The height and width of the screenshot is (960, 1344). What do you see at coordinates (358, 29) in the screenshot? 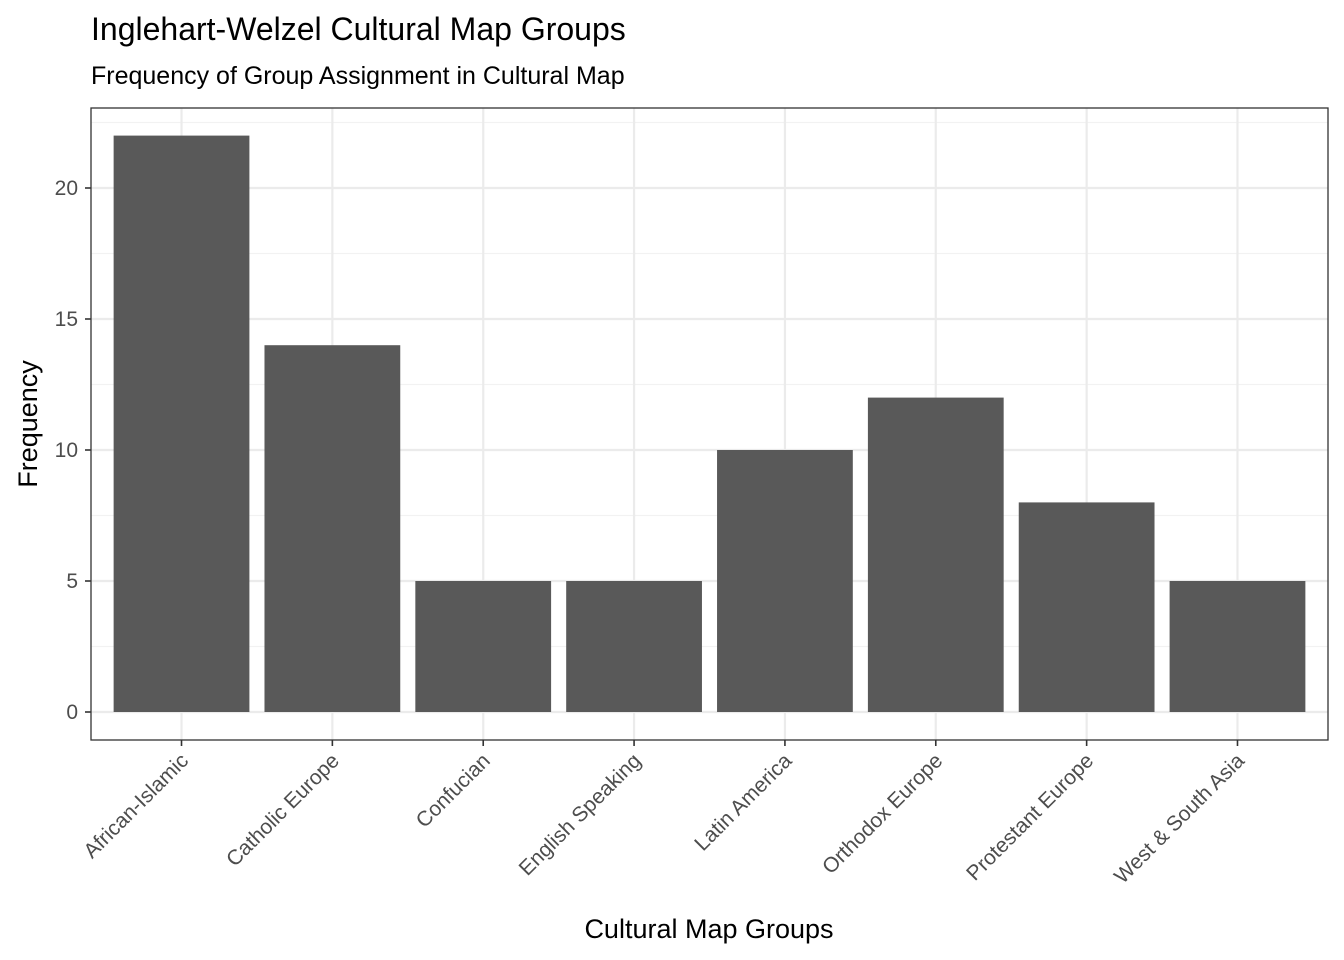
I see `chart-title: Inglehart-Welzel Cultural Map Groups` at bounding box center [358, 29].